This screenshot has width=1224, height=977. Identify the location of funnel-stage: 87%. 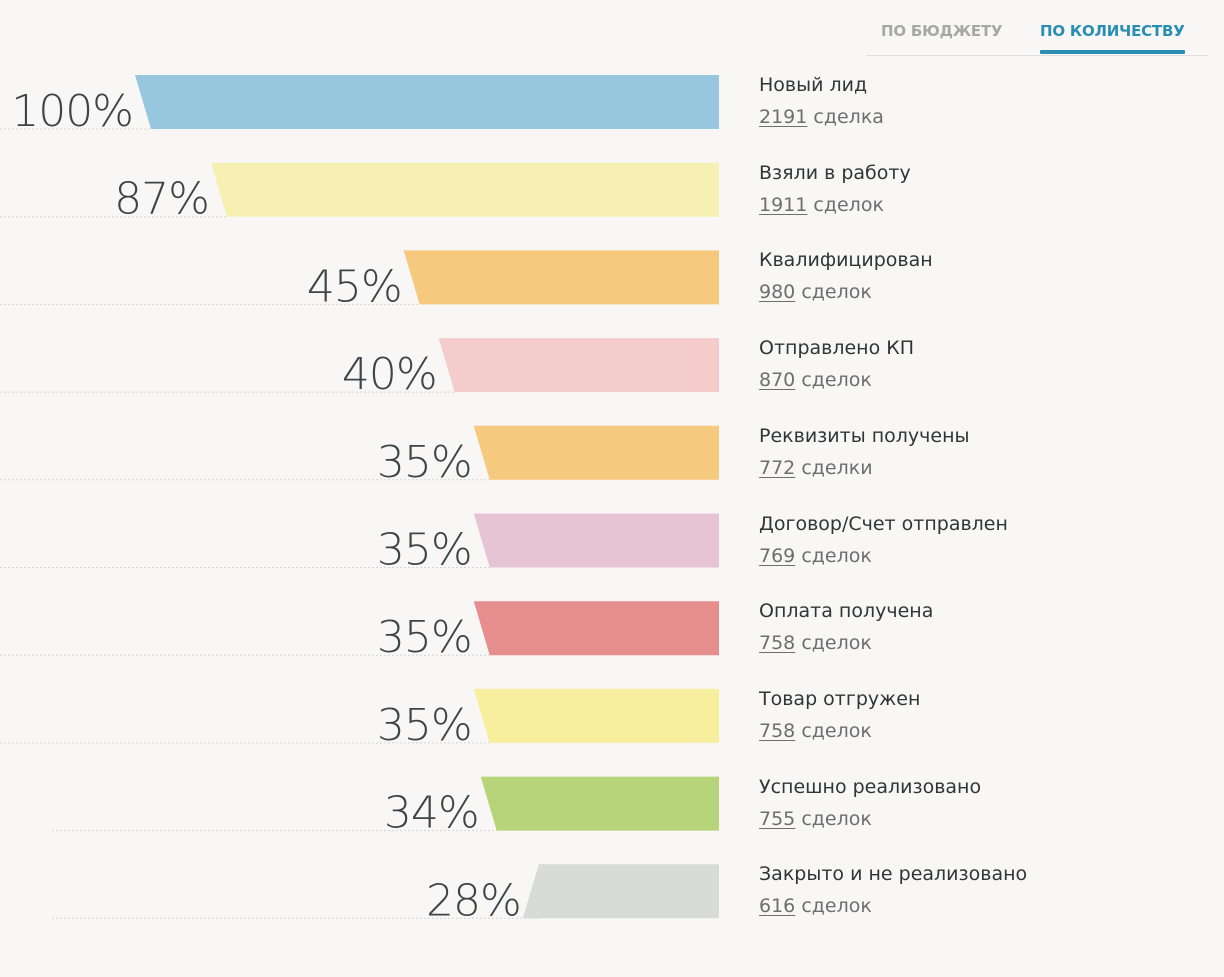
(360, 193).